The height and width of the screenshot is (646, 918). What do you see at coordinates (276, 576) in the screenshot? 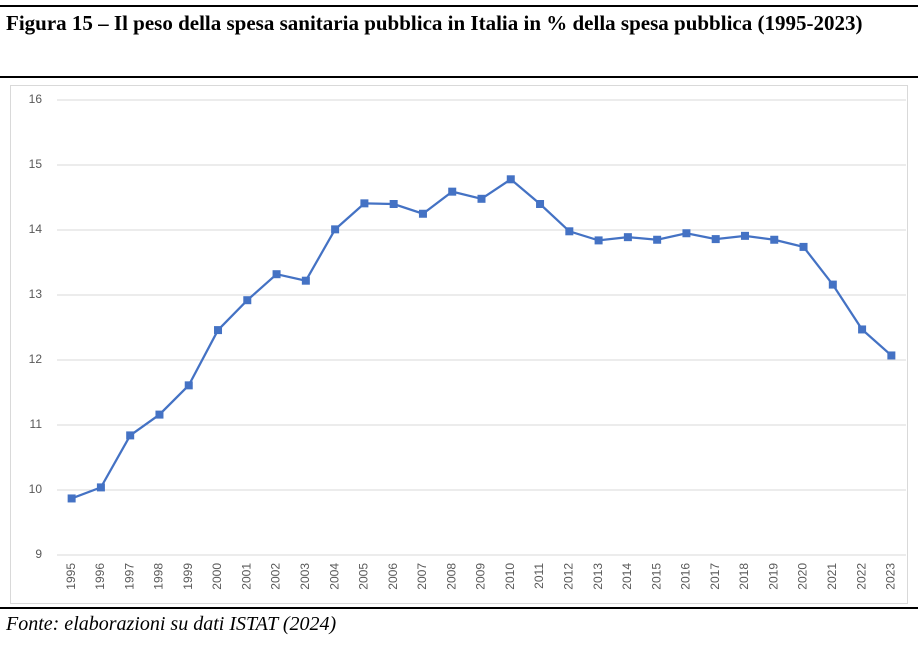
I see `x-tick-label: 2002` at bounding box center [276, 576].